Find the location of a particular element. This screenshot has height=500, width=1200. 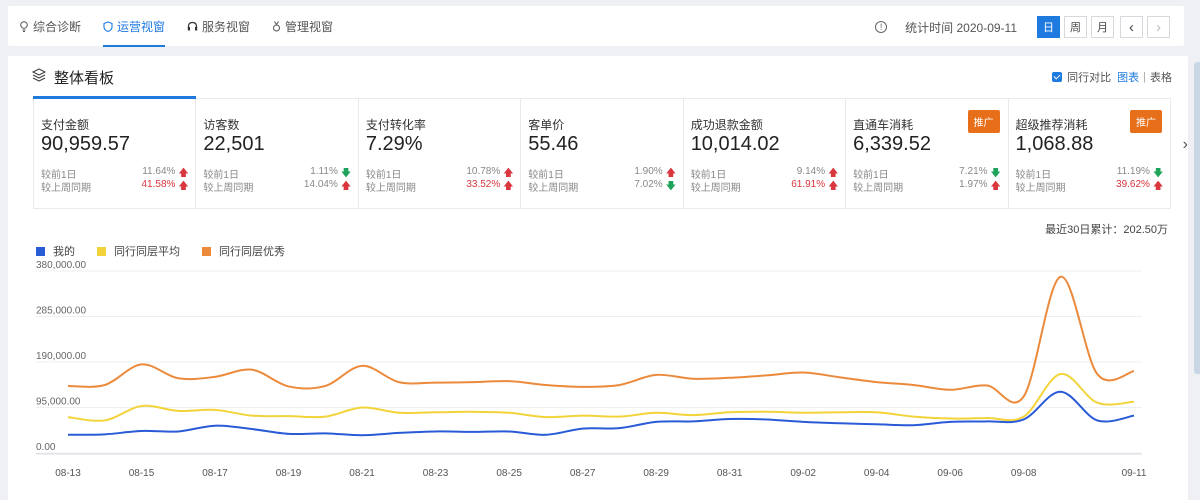

compare-value: 14.04% is located at coordinates (320, 184).